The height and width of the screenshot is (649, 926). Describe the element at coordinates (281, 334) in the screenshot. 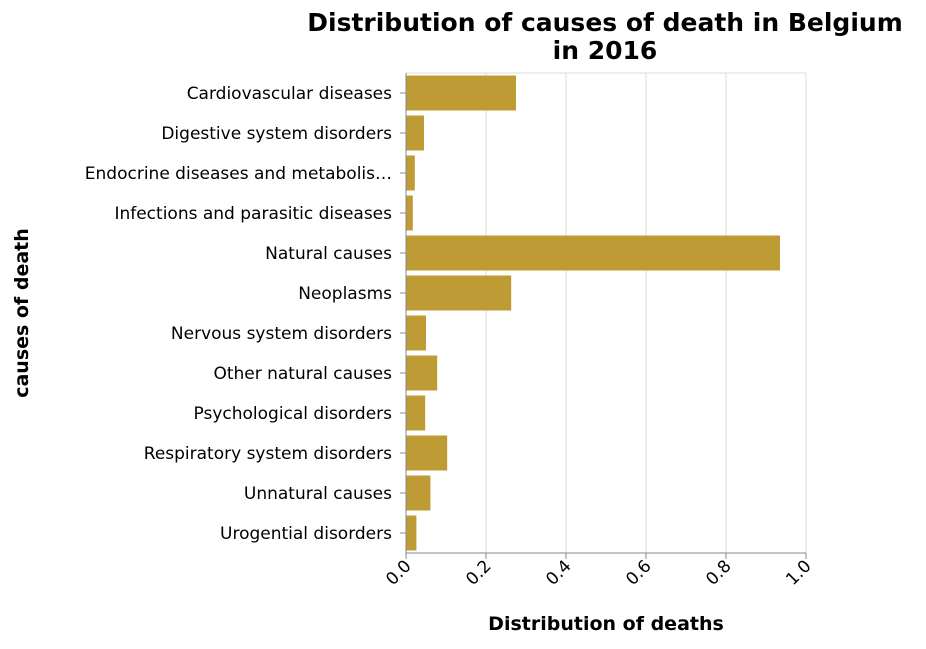

I see `y-tick-label: Nervous system disorders` at that location.